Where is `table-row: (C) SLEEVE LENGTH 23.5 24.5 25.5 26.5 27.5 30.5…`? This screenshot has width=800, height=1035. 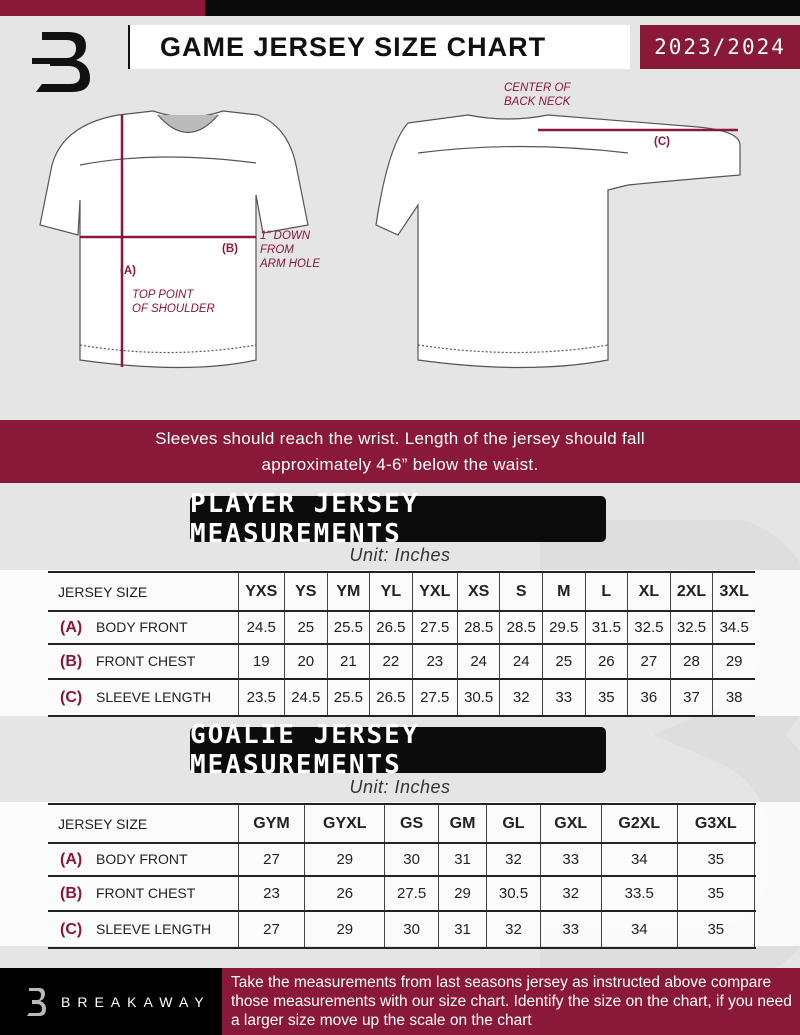
table-row: (C) SLEEVE LENGTH 23.5 24.5 25.5 26.5 27.5 30.5… is located at coordinates (401, 698).